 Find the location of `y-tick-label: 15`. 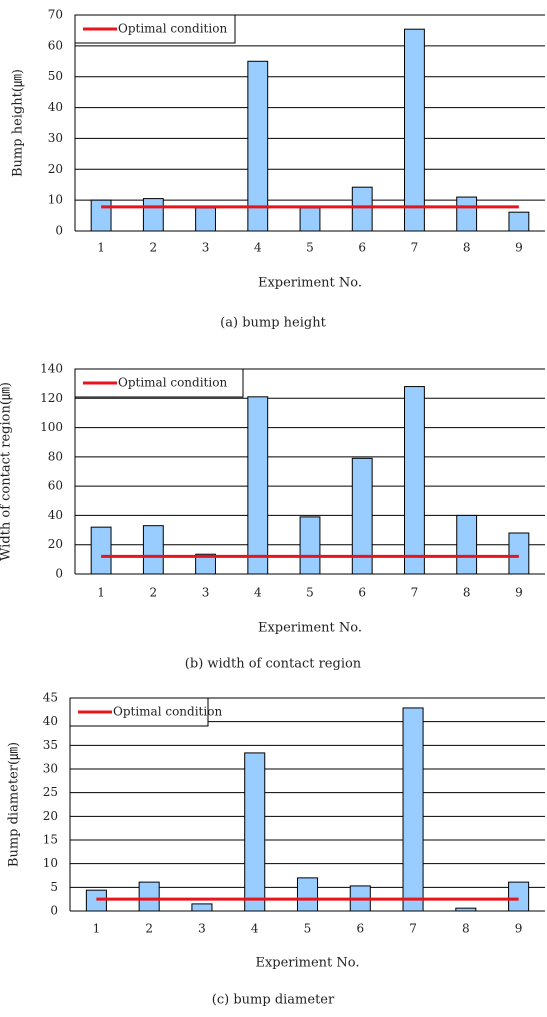

y-tick-label: 15 is located at coordinates (50, 840).